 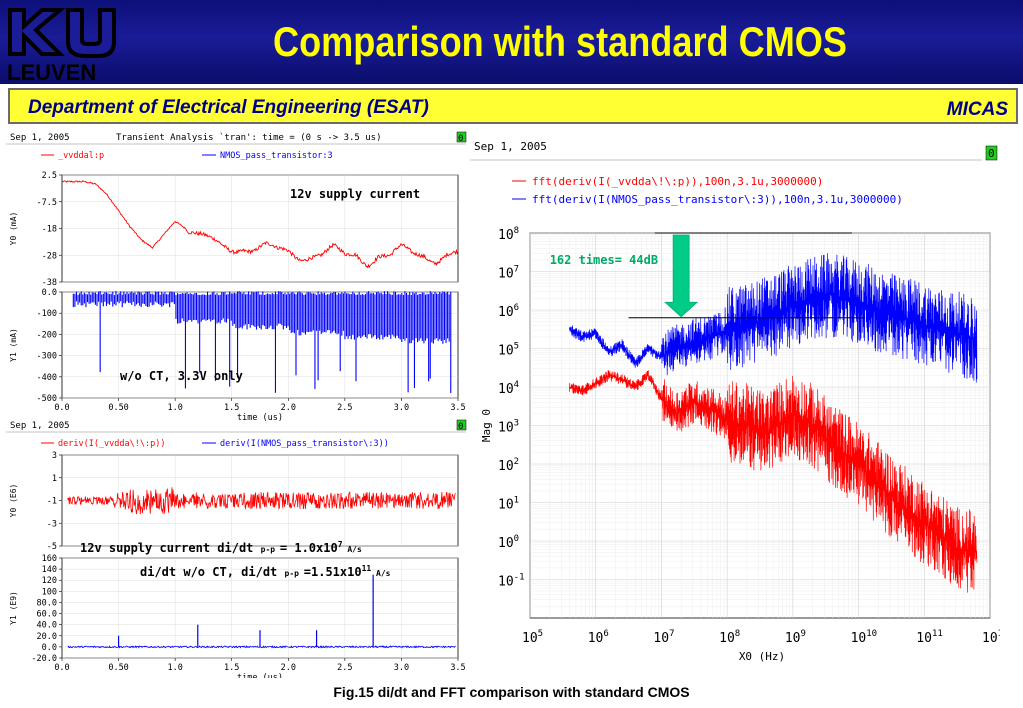 What do you see at coordinates (991, 153) in the screenshot?
I see `fft-marker-box` at bounding box center [991, 153].